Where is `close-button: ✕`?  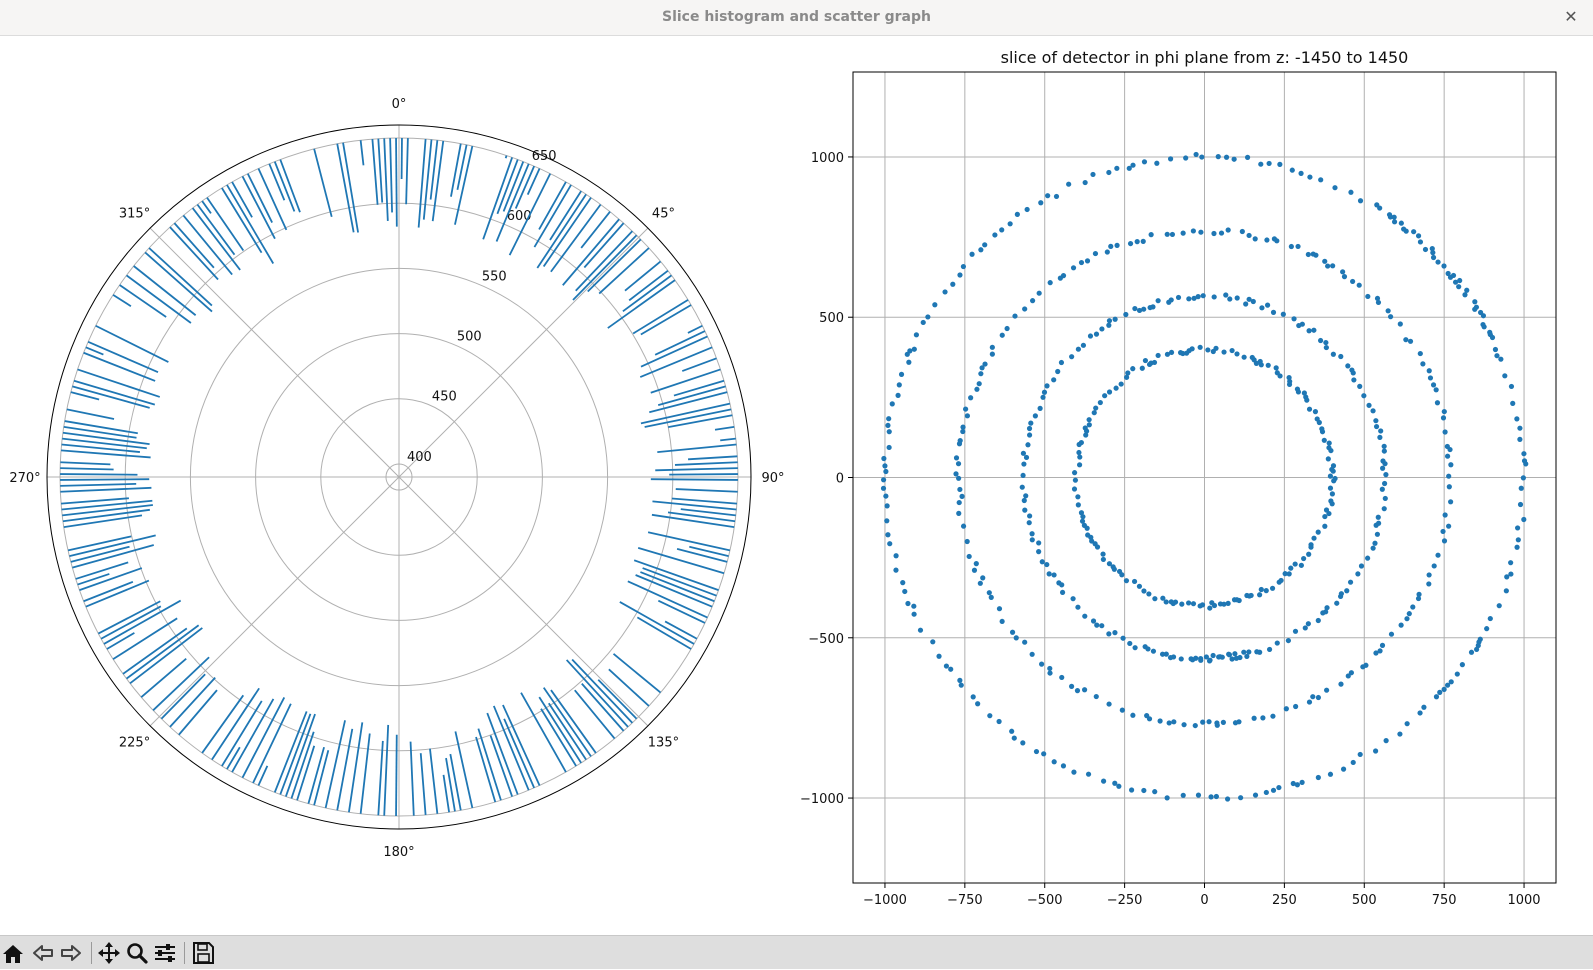 close-button: ✕ is located at coordinates (1571, 17).